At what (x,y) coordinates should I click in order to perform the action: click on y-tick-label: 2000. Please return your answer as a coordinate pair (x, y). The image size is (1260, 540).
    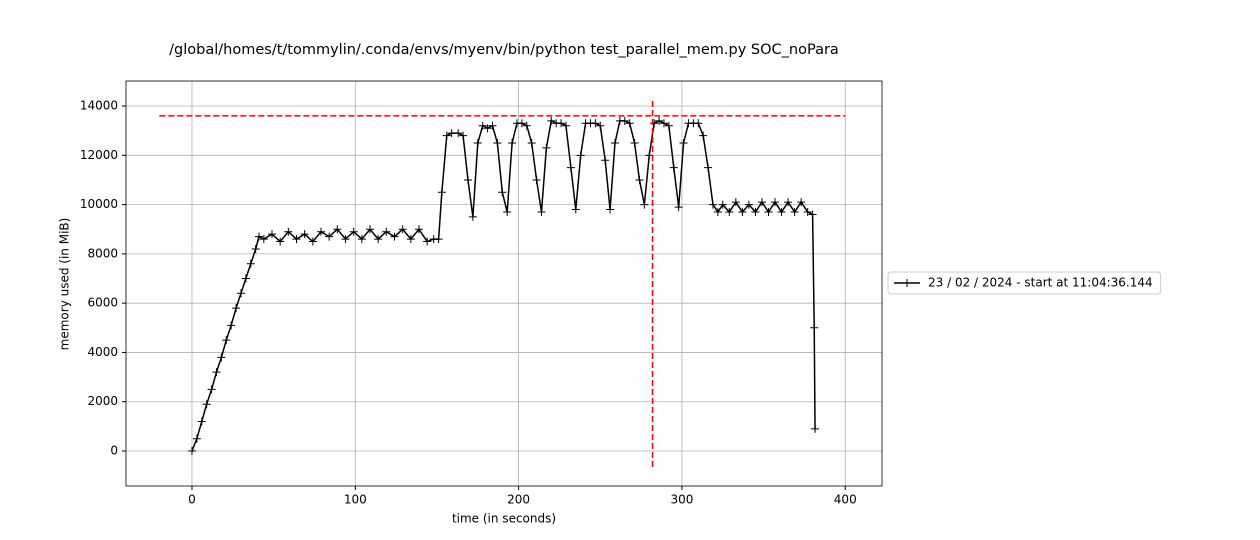
    Looking at the image, I should click on (102, 401).